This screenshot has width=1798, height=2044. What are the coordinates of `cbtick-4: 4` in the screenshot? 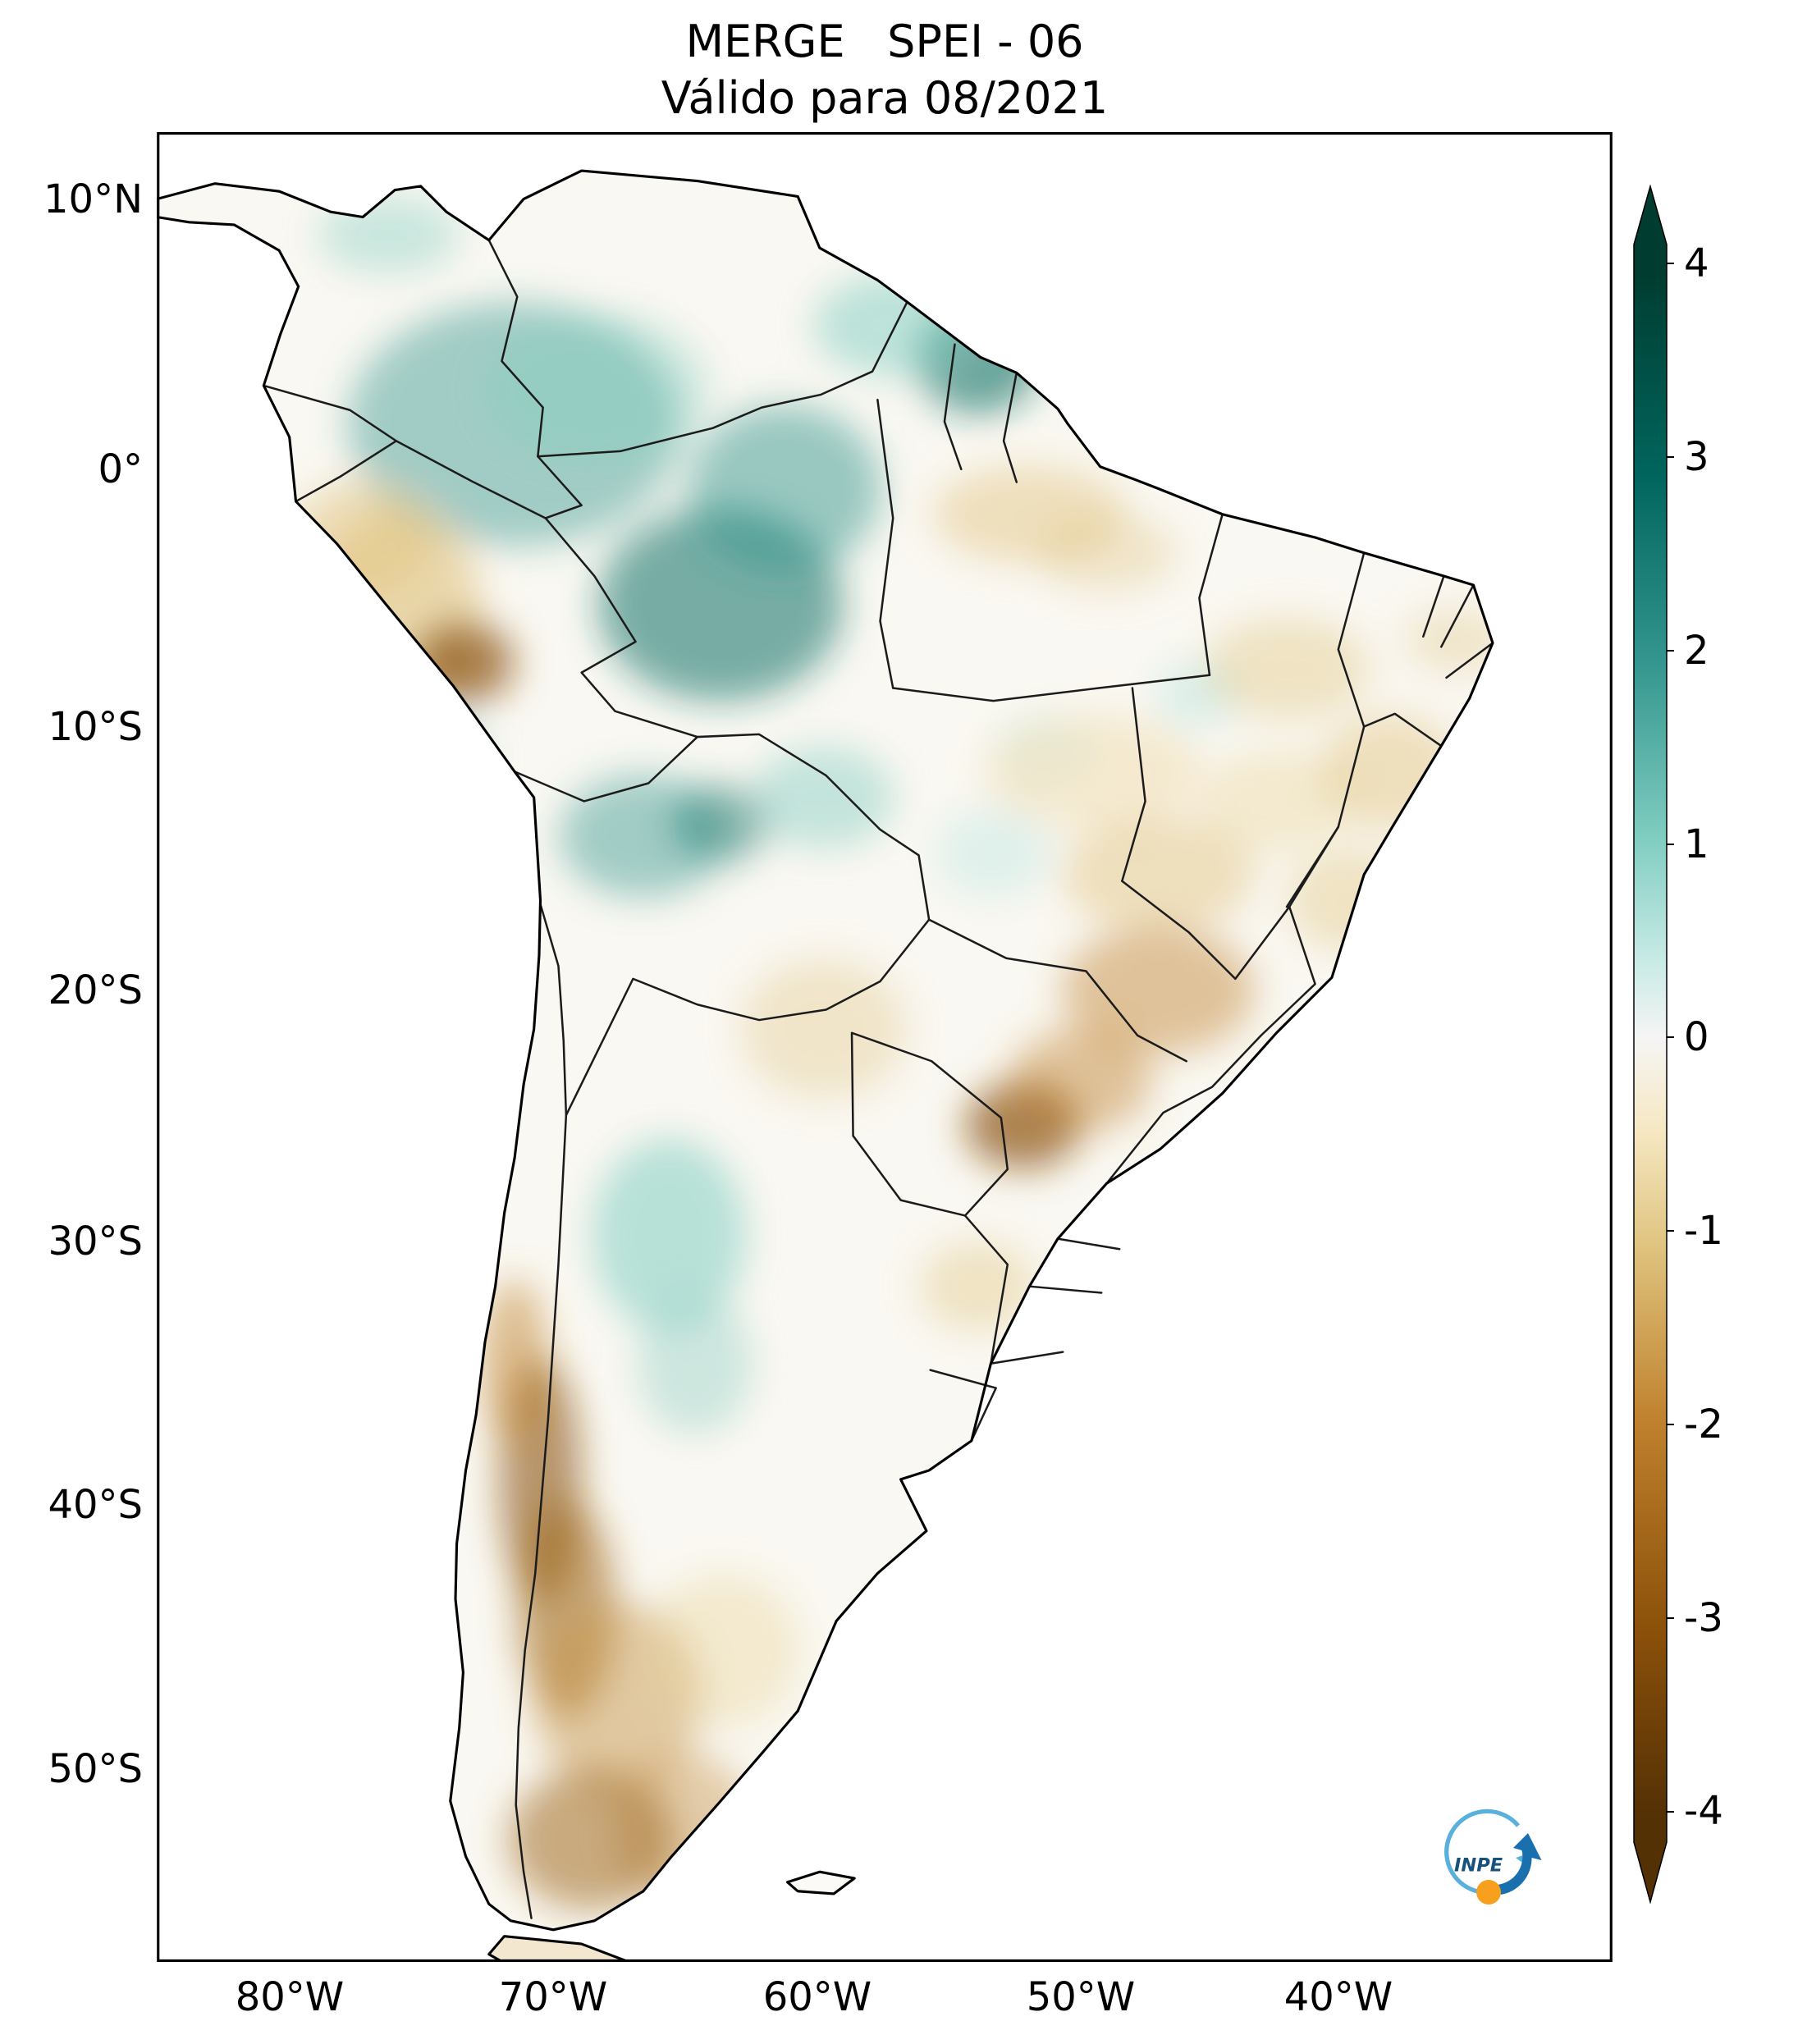 It's located at (1696, 263).